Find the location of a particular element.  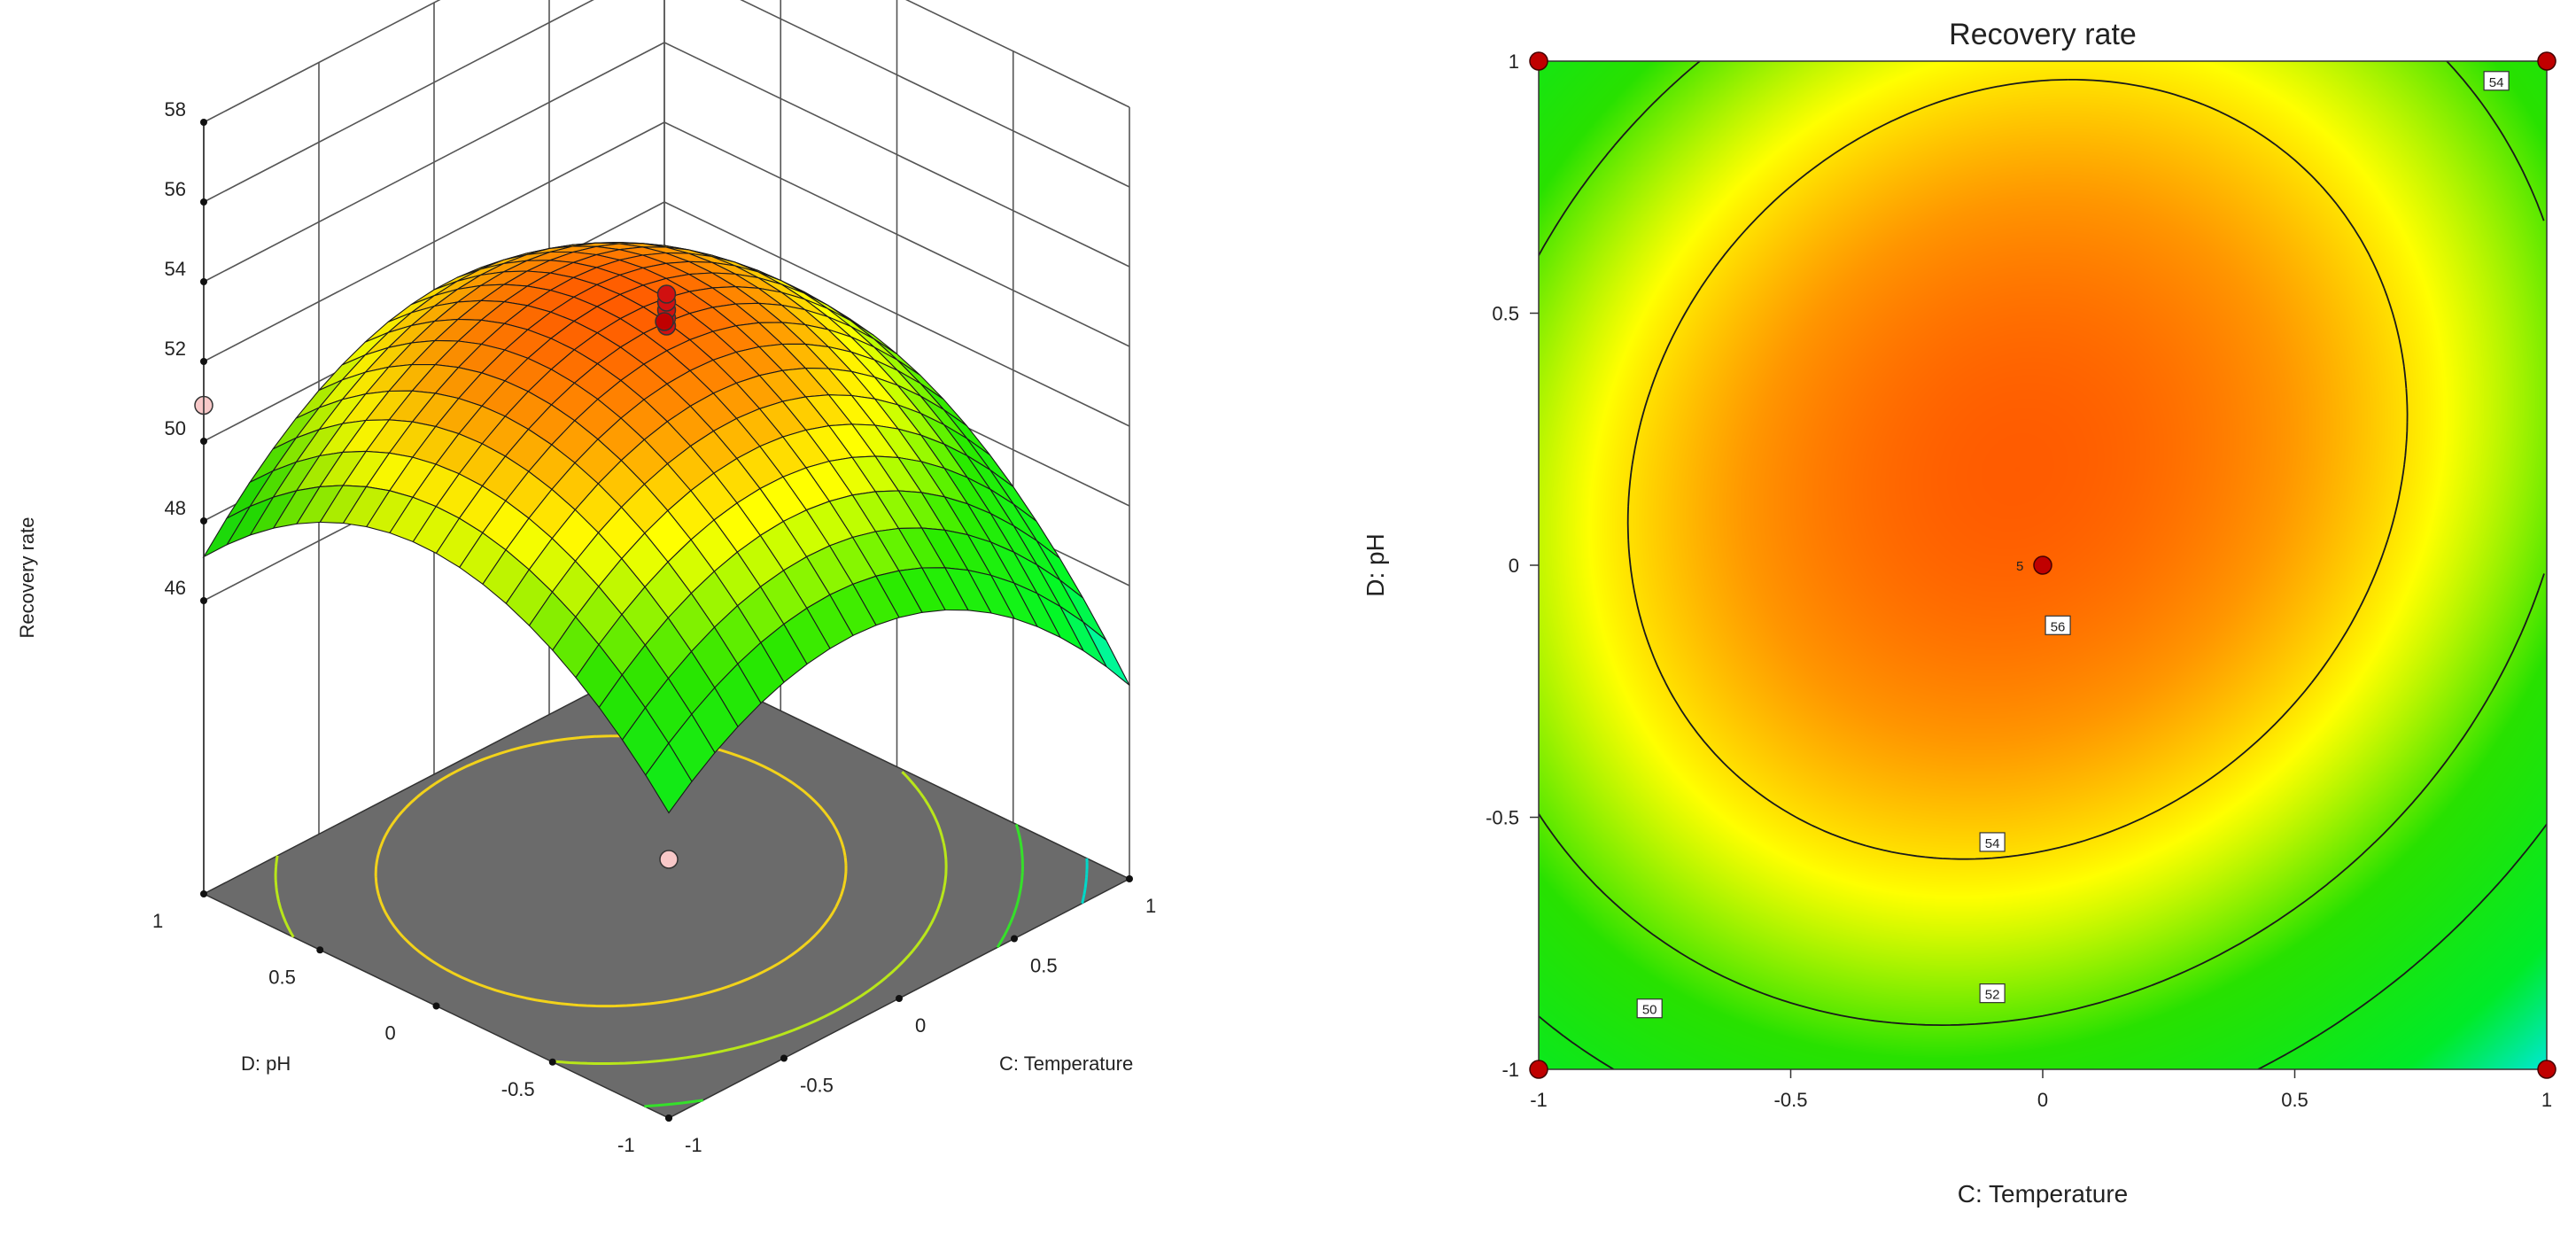

y-tick-label: 0.5 is located at coordinates (282, 977).